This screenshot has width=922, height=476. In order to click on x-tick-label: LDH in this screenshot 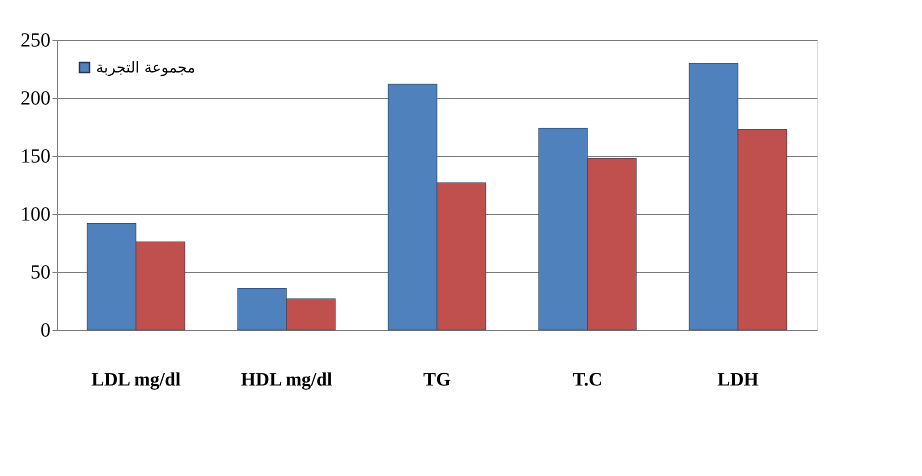, I will do `click(738, 380)`.